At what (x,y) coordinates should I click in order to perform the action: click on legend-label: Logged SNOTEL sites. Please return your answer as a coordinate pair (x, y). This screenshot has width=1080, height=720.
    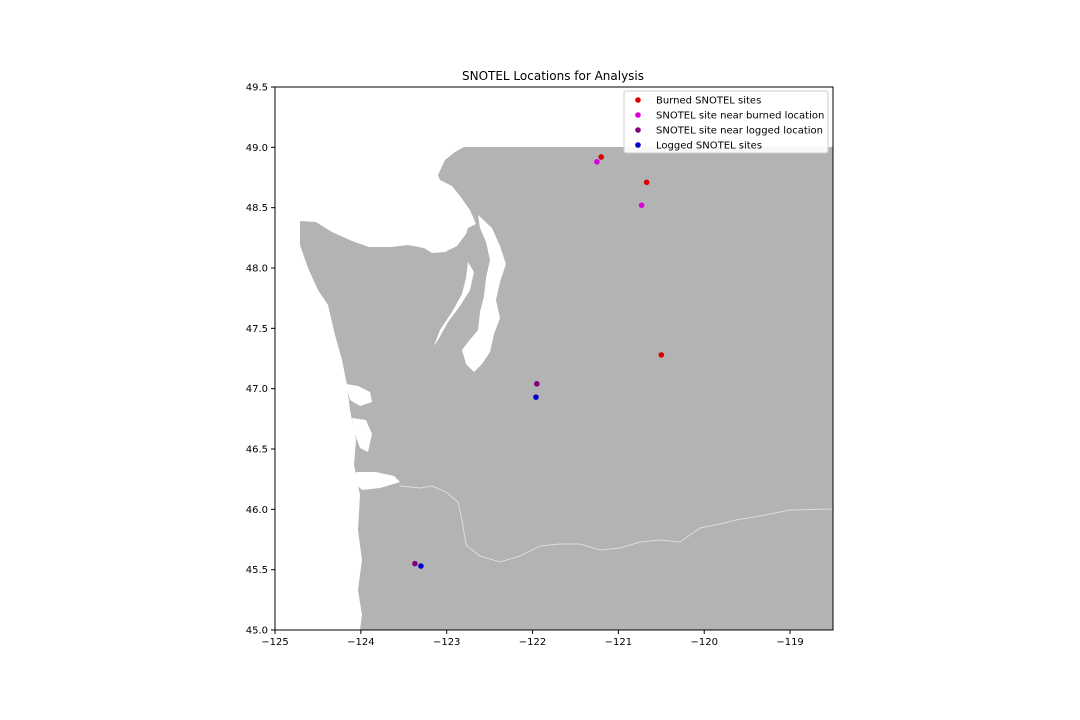
    Looking at the image, I should click on (709, 146).